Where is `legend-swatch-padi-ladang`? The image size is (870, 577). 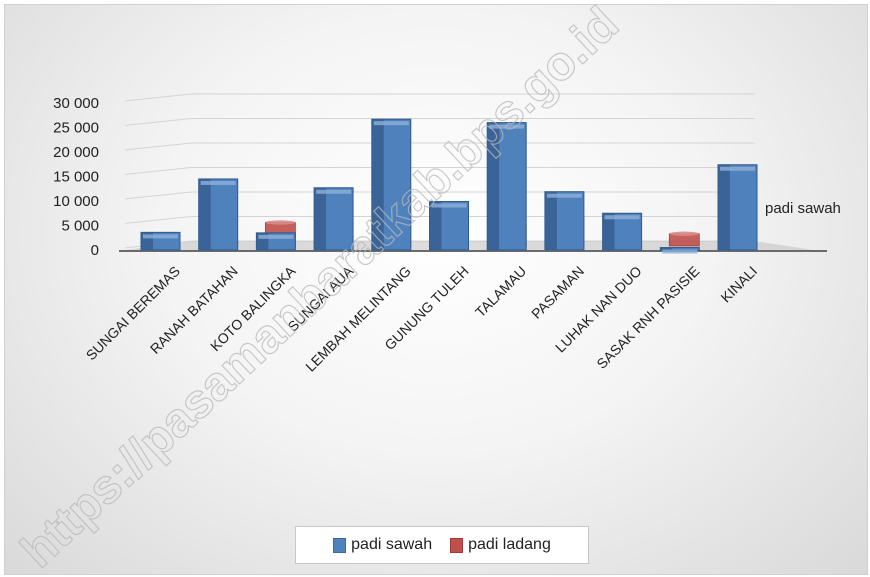 legend-swatch-padi-ladang is located at coordinates (457, 545).